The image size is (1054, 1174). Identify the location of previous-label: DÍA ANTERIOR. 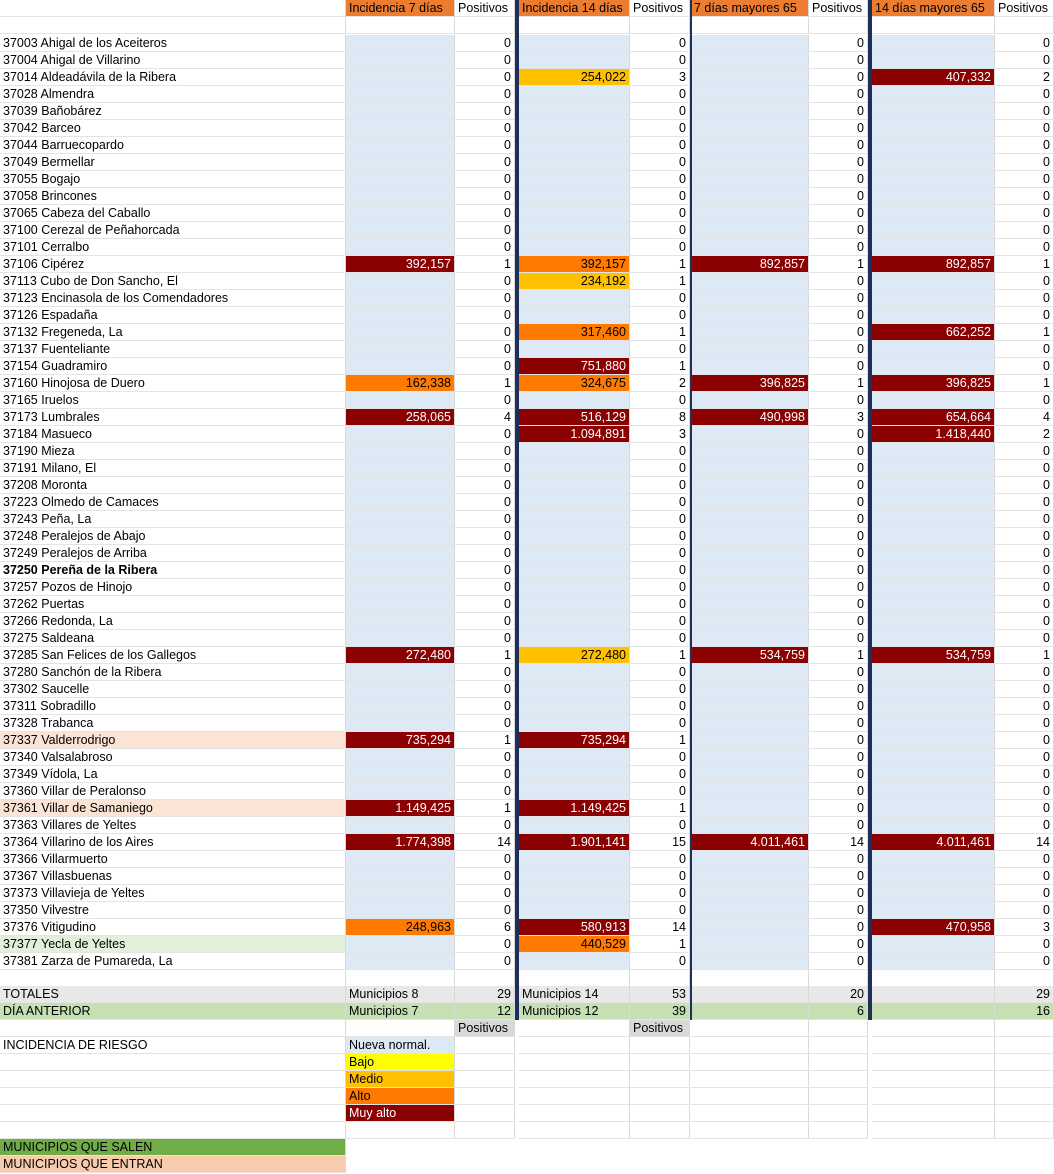
(173, 1011).